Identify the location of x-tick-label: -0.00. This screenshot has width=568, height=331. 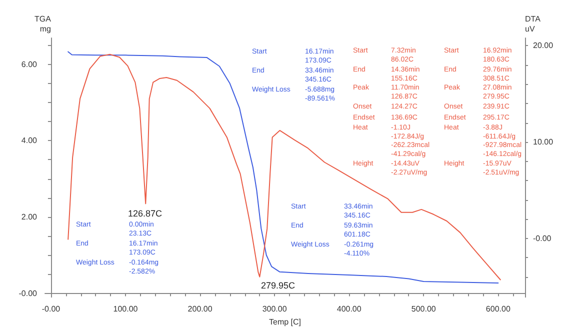
(51, 309).